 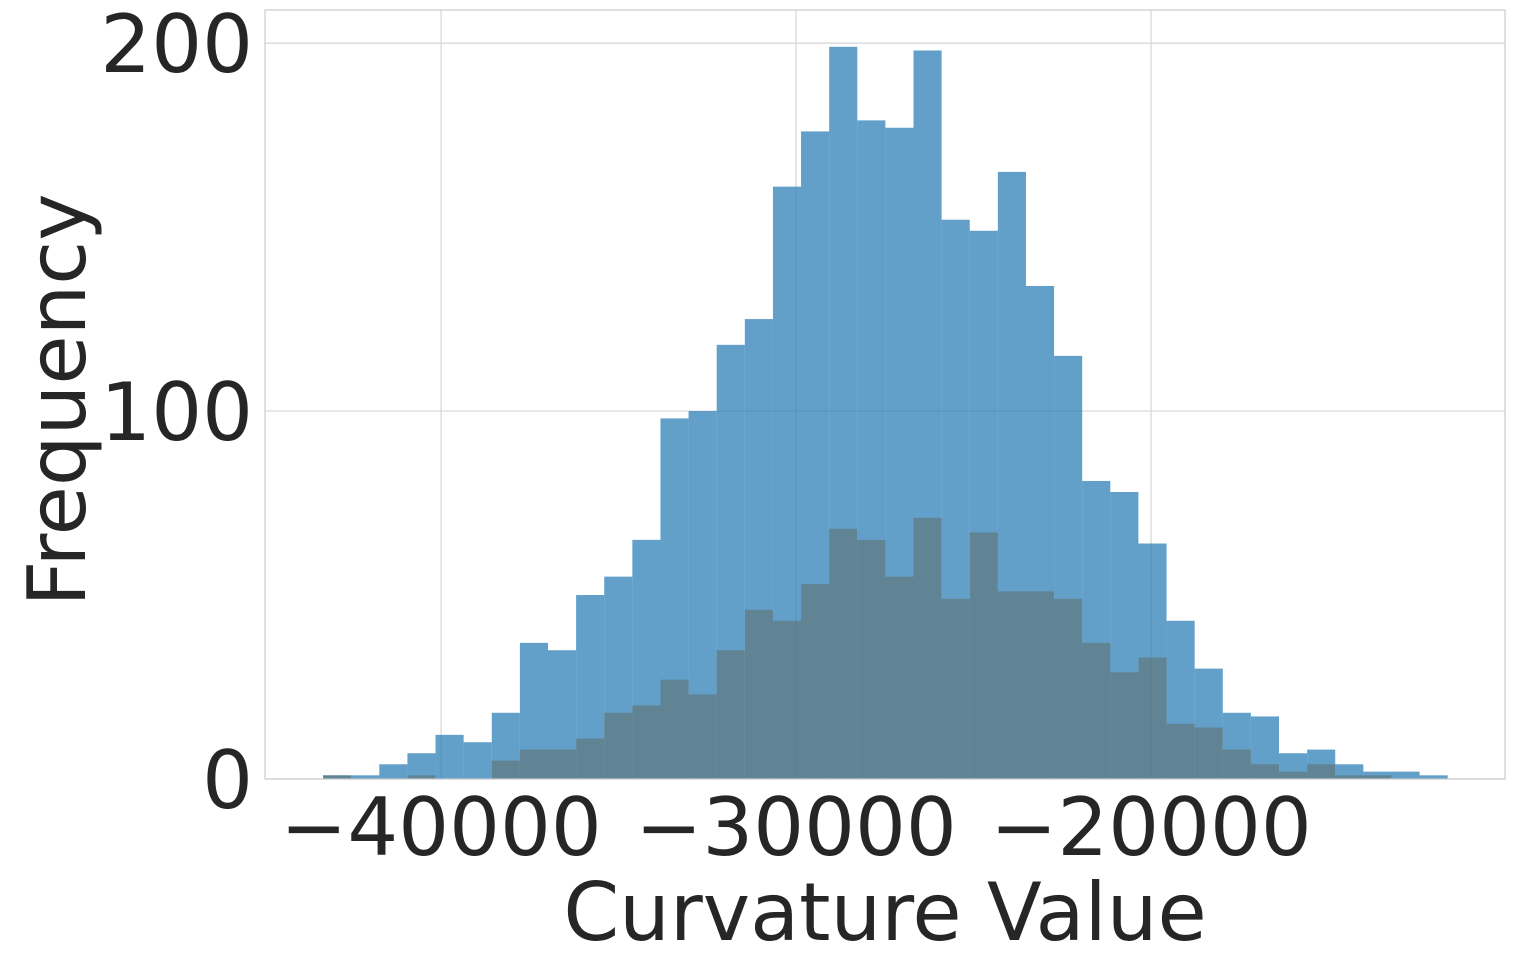 I want to click on x-axis-label: Curvature Value, so click(x=884, y=912).